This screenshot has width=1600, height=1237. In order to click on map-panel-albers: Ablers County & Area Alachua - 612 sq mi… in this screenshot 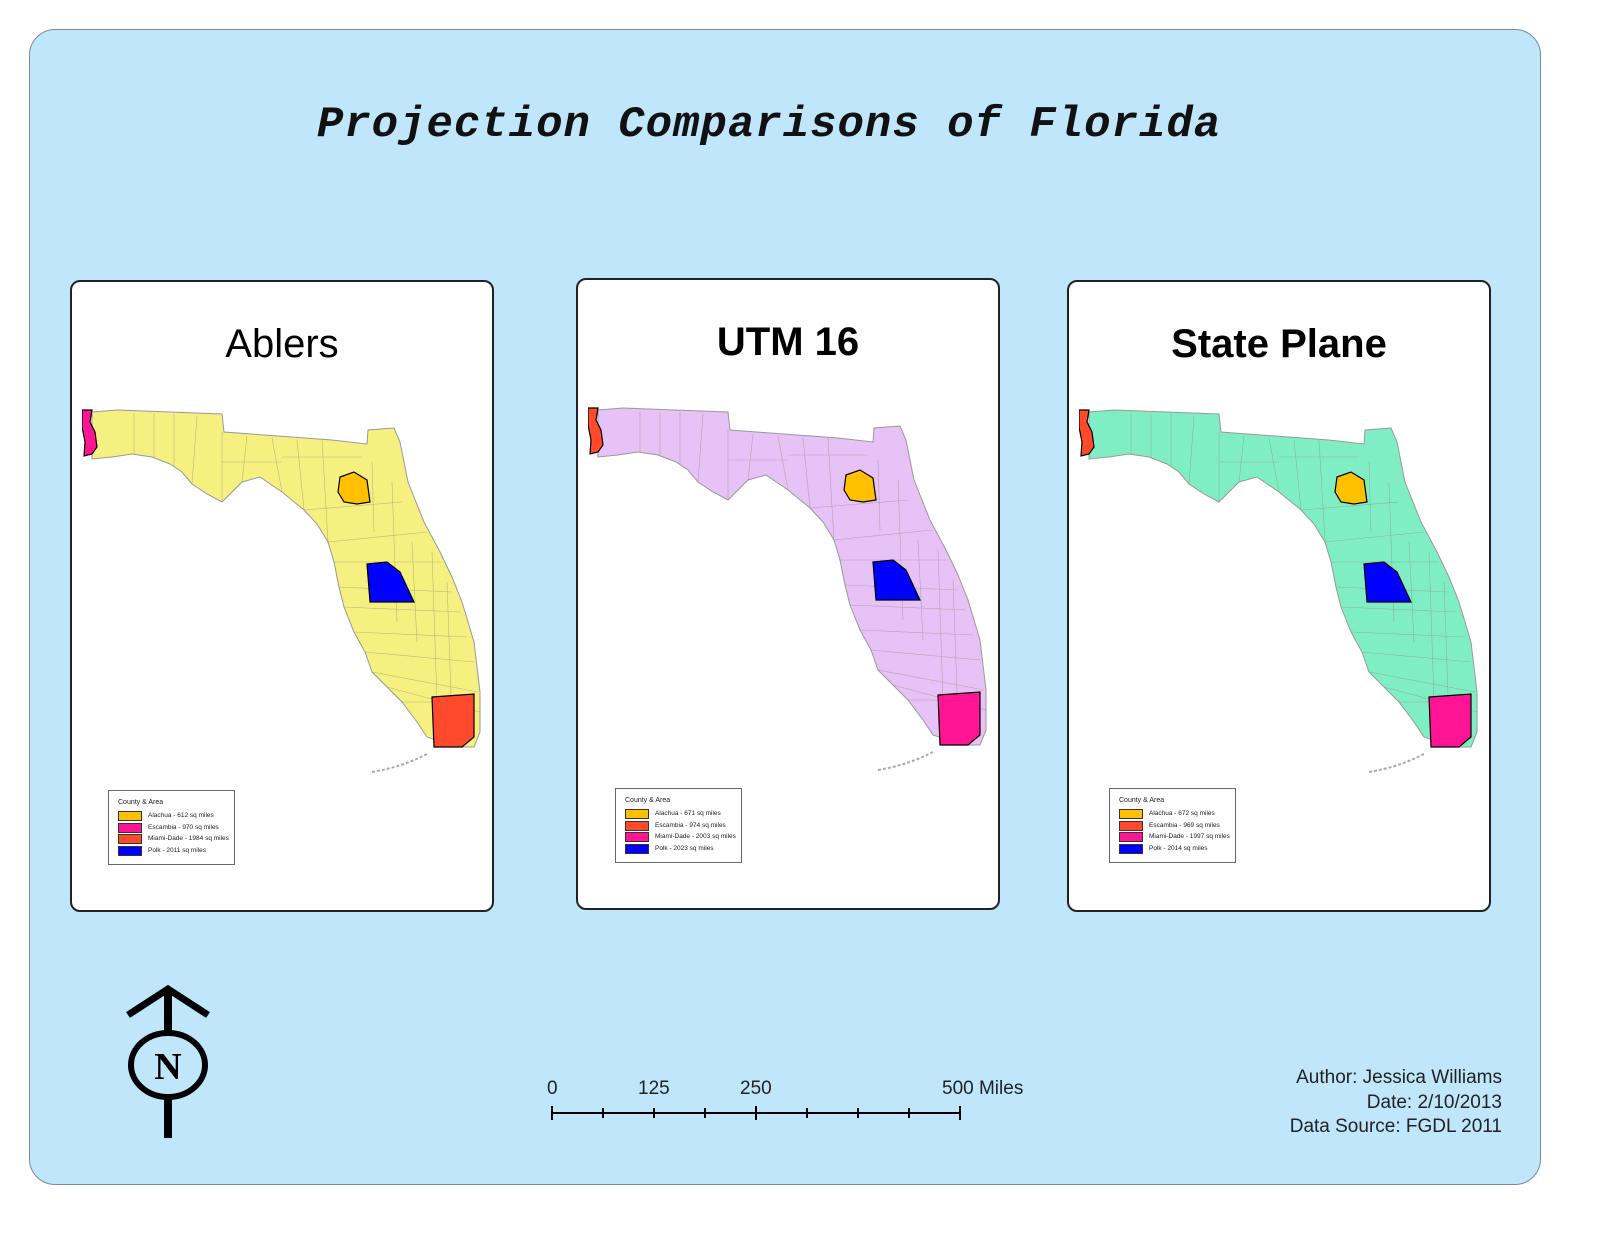, I will do `click(282, 596)`.